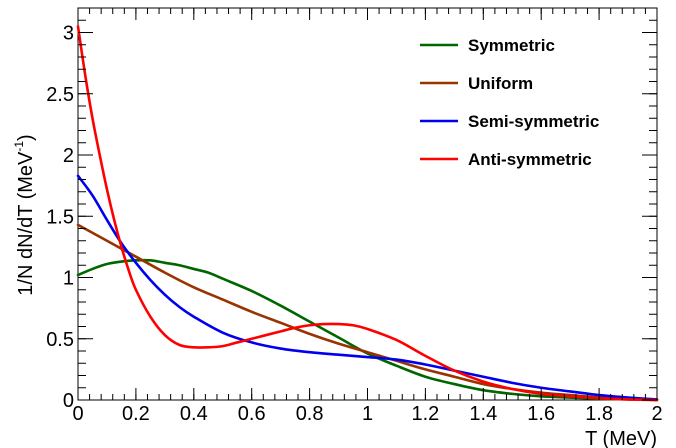  Describe the element at coordinates (500, 83) in the screenshot. I see `legend-label-uniform: Uniform` at that location.